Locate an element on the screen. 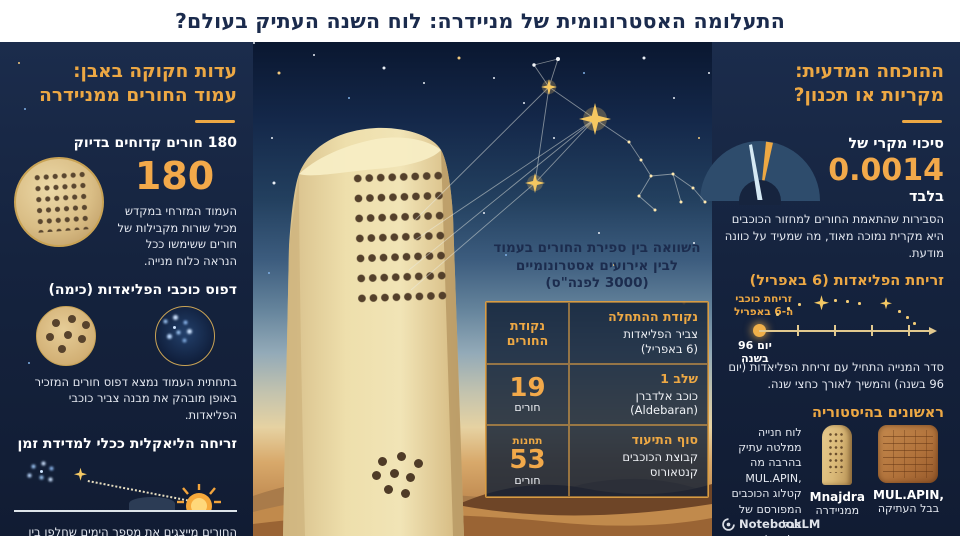 The image size is (960, 536). holes-column-header: נקודת החורים is located at coordinates (527, 332).